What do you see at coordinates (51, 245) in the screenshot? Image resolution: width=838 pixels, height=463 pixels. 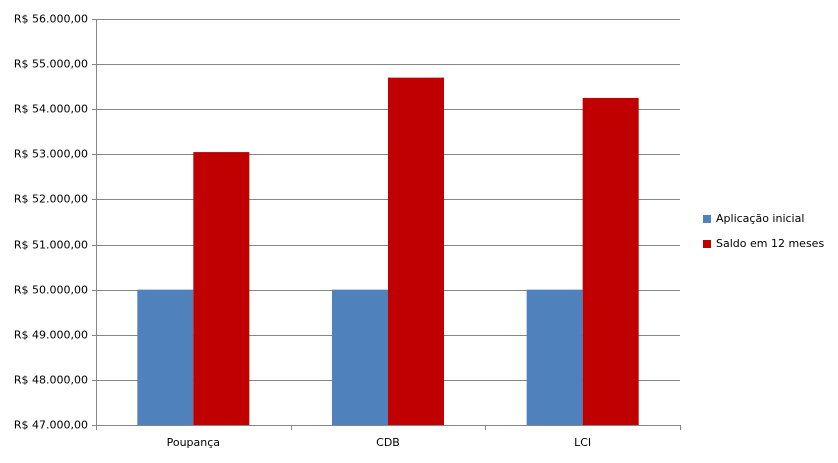 I see `y-tick-label: R$ 51.000,00` at bounding box center [51, 245].